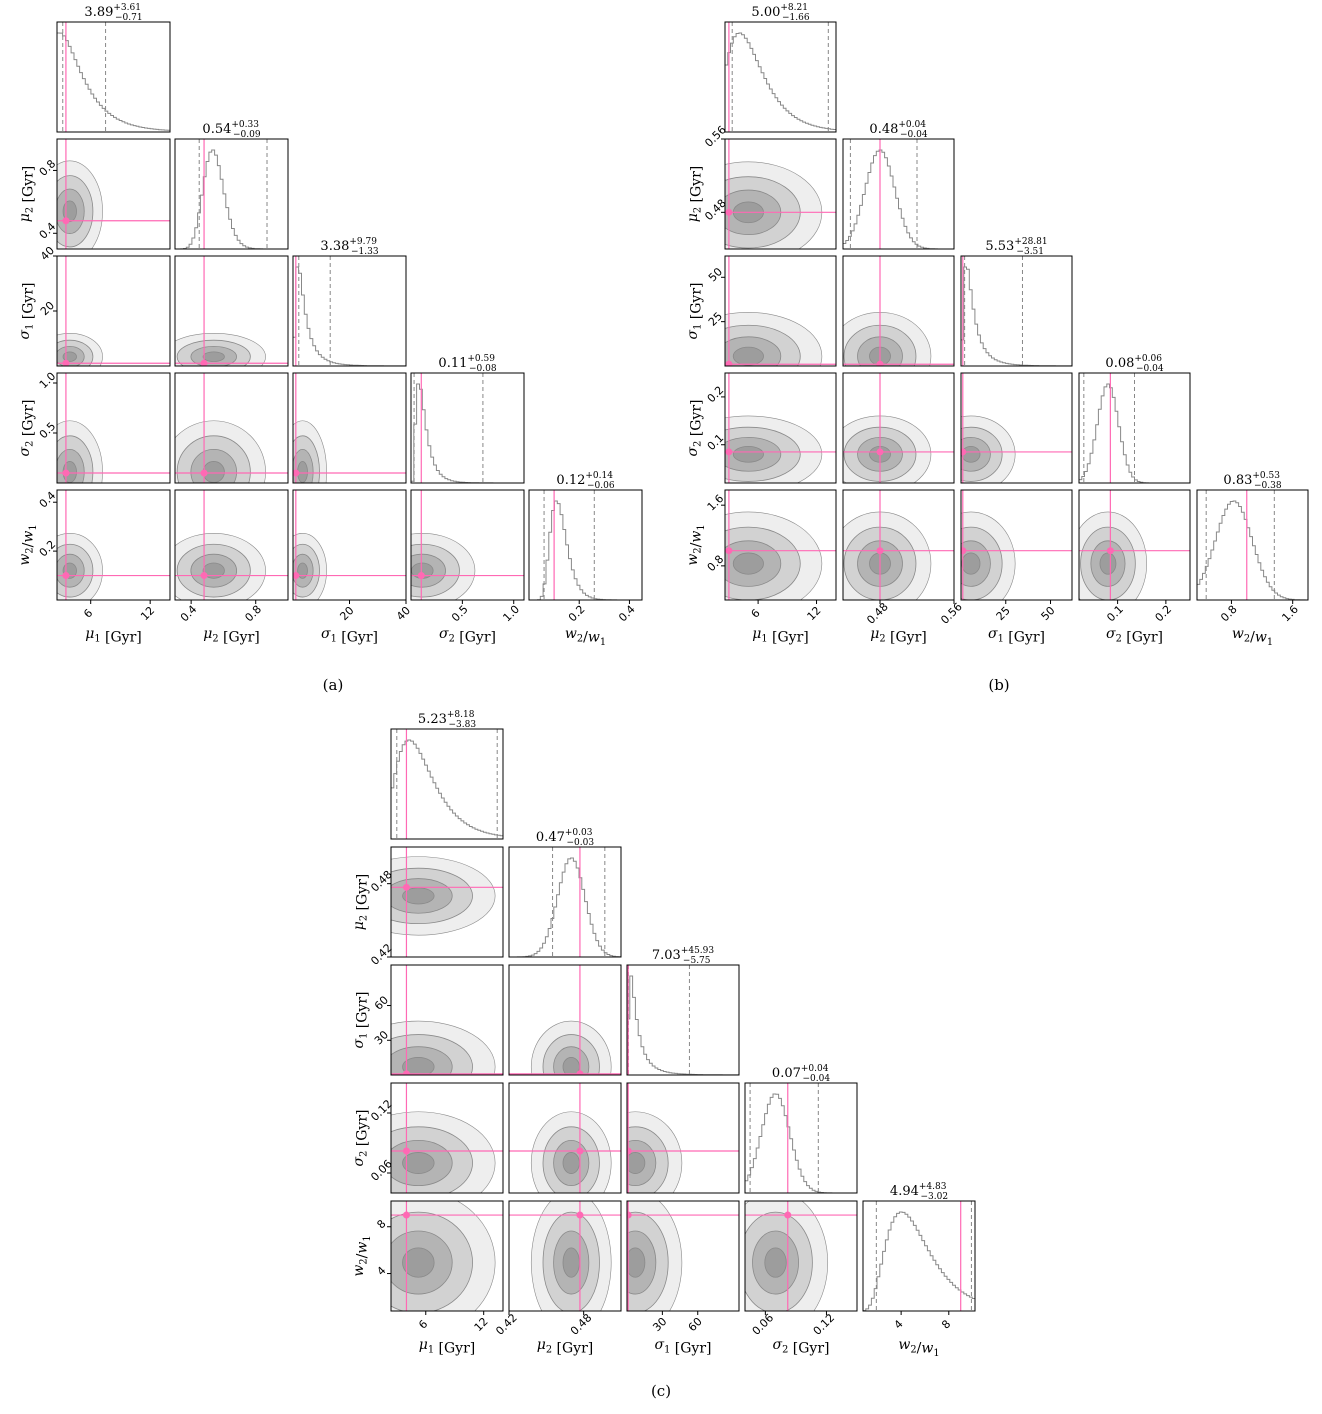 The image size is (1322, 1414). I want to click on contour-panel: 0.5 1.0σ2 [Gyr], so click(467, 567).